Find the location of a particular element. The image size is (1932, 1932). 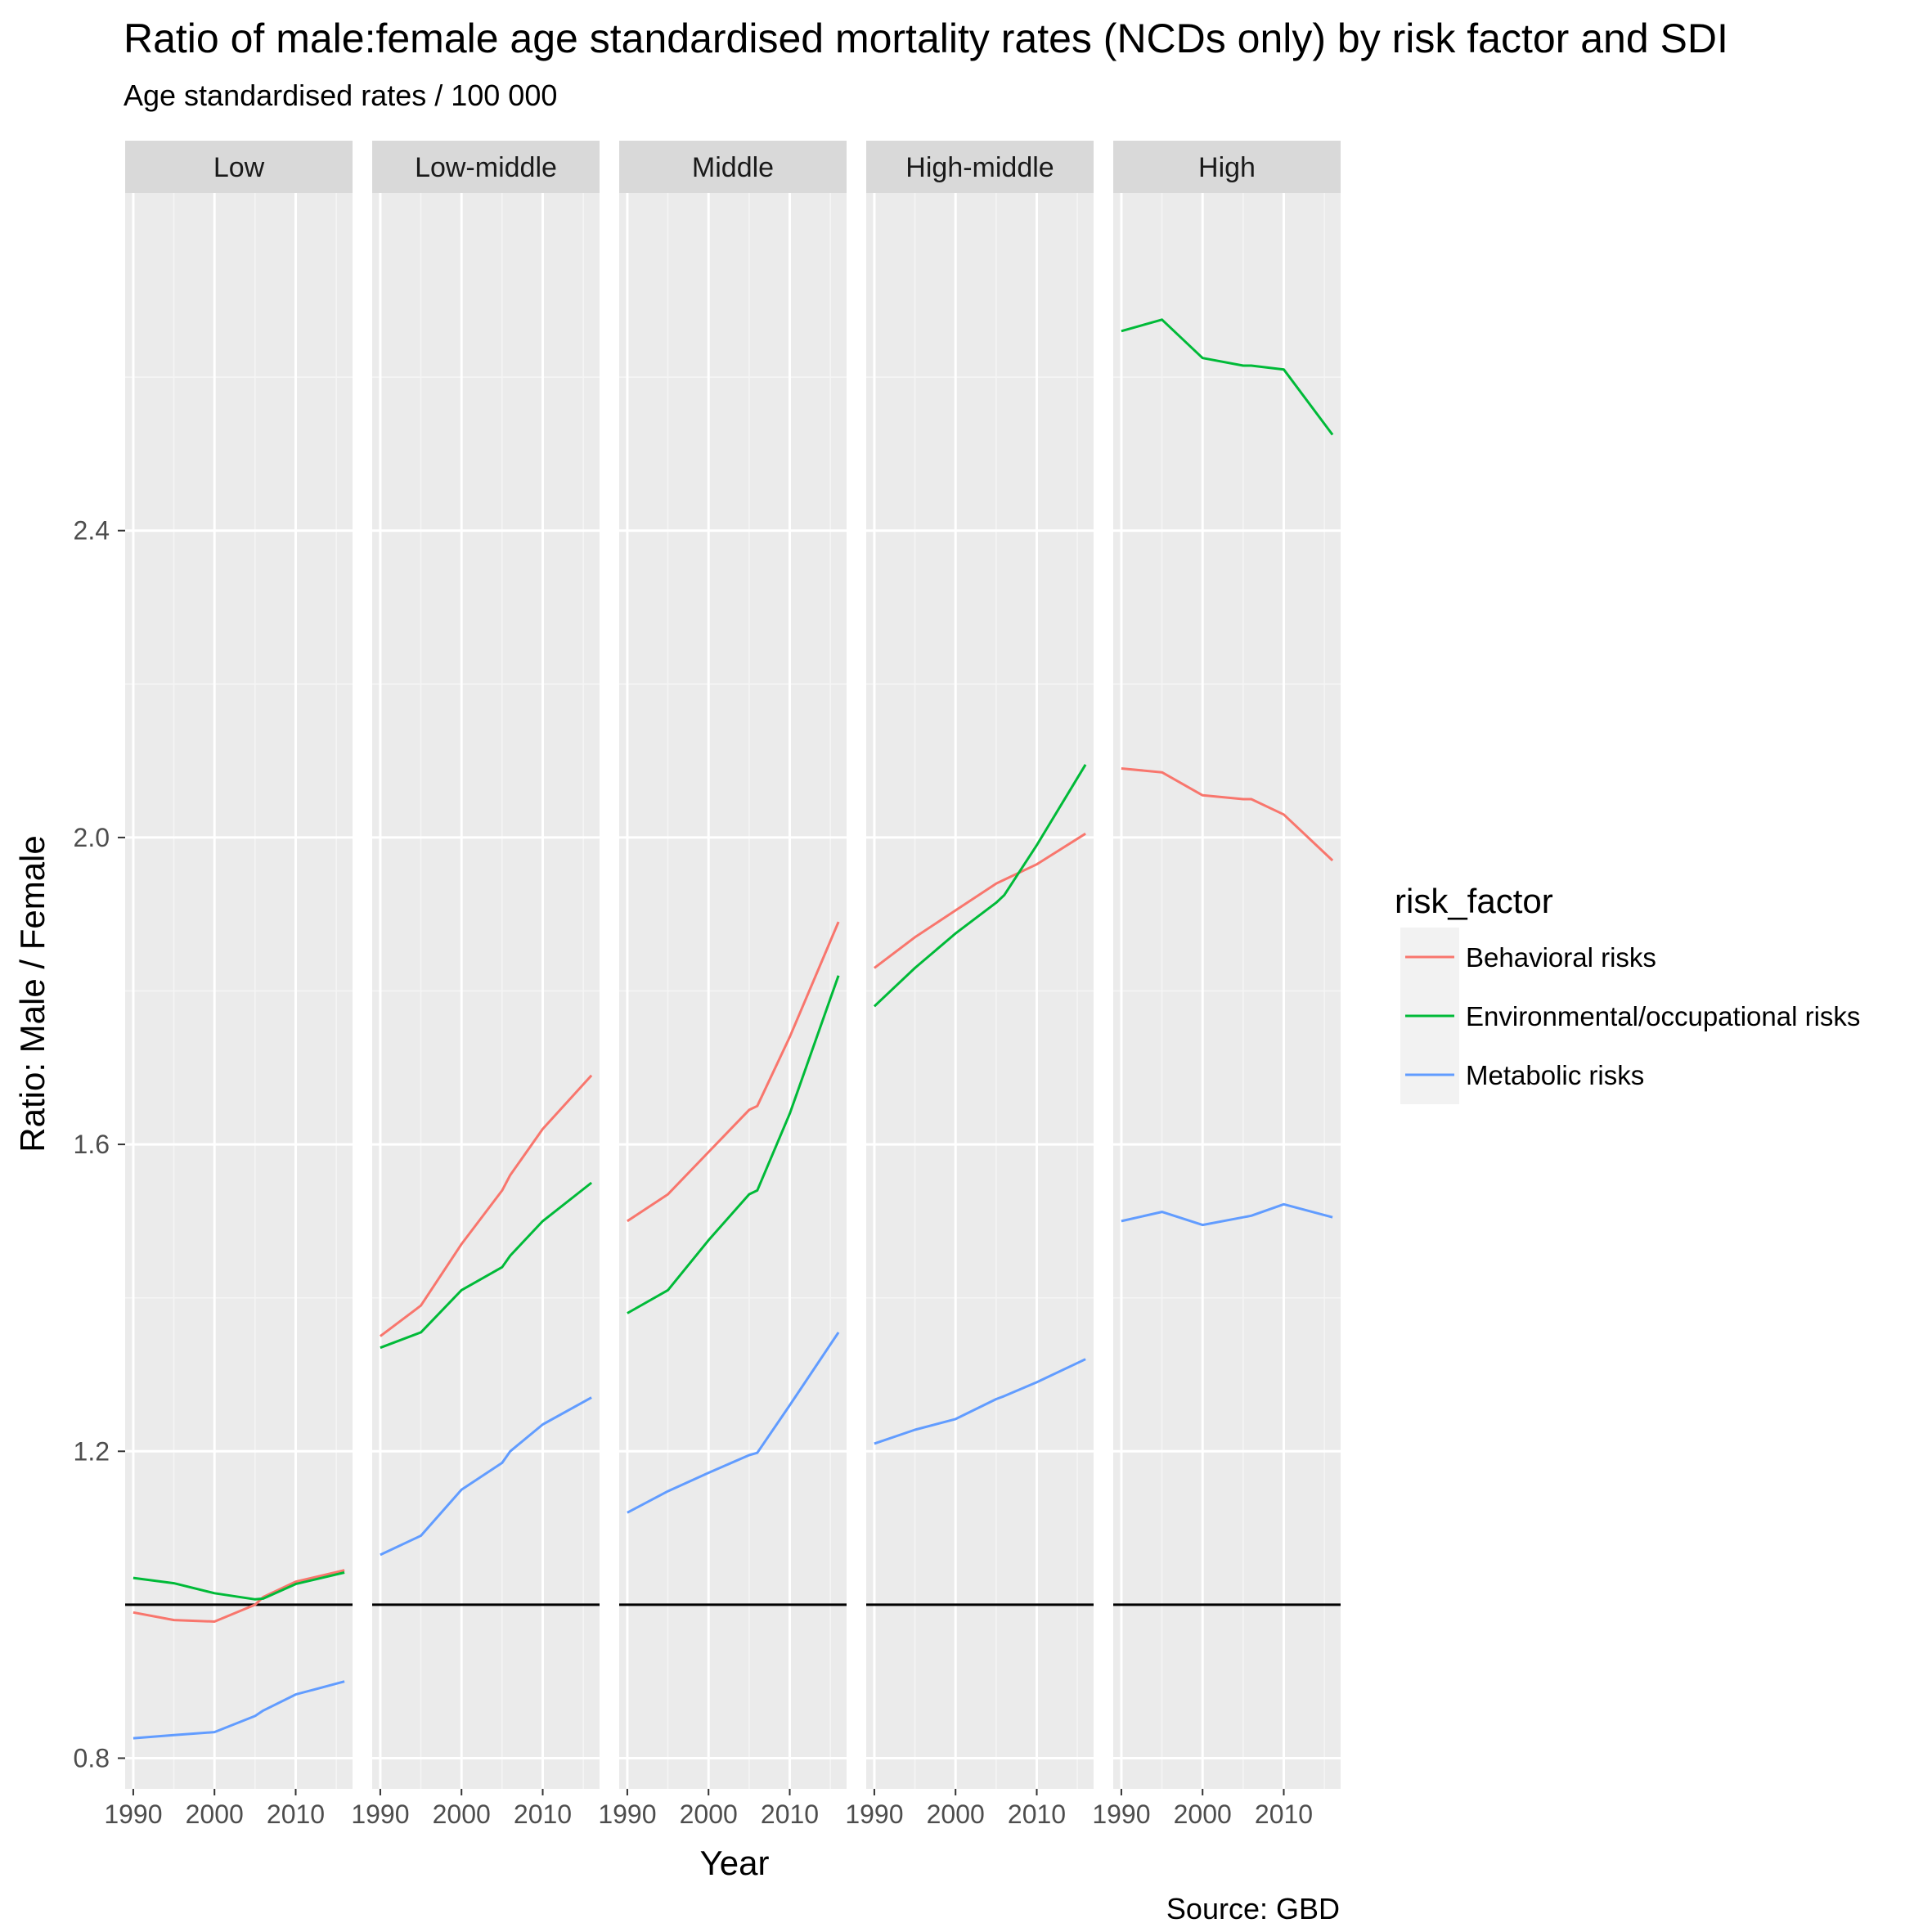

x-axis-title: Year is located at coordinates (735, 1863).